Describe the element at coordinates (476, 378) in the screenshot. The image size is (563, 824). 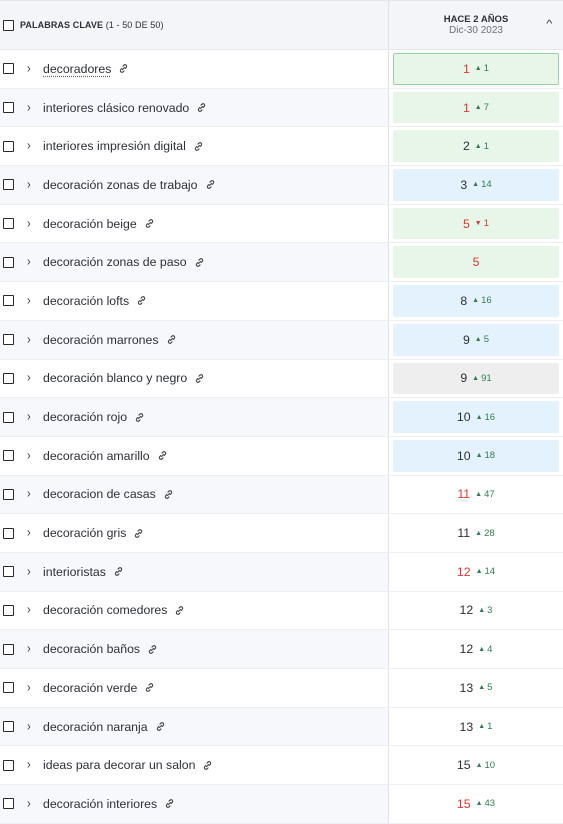
I see `rank-box: 9 ▲ 91` at that location.